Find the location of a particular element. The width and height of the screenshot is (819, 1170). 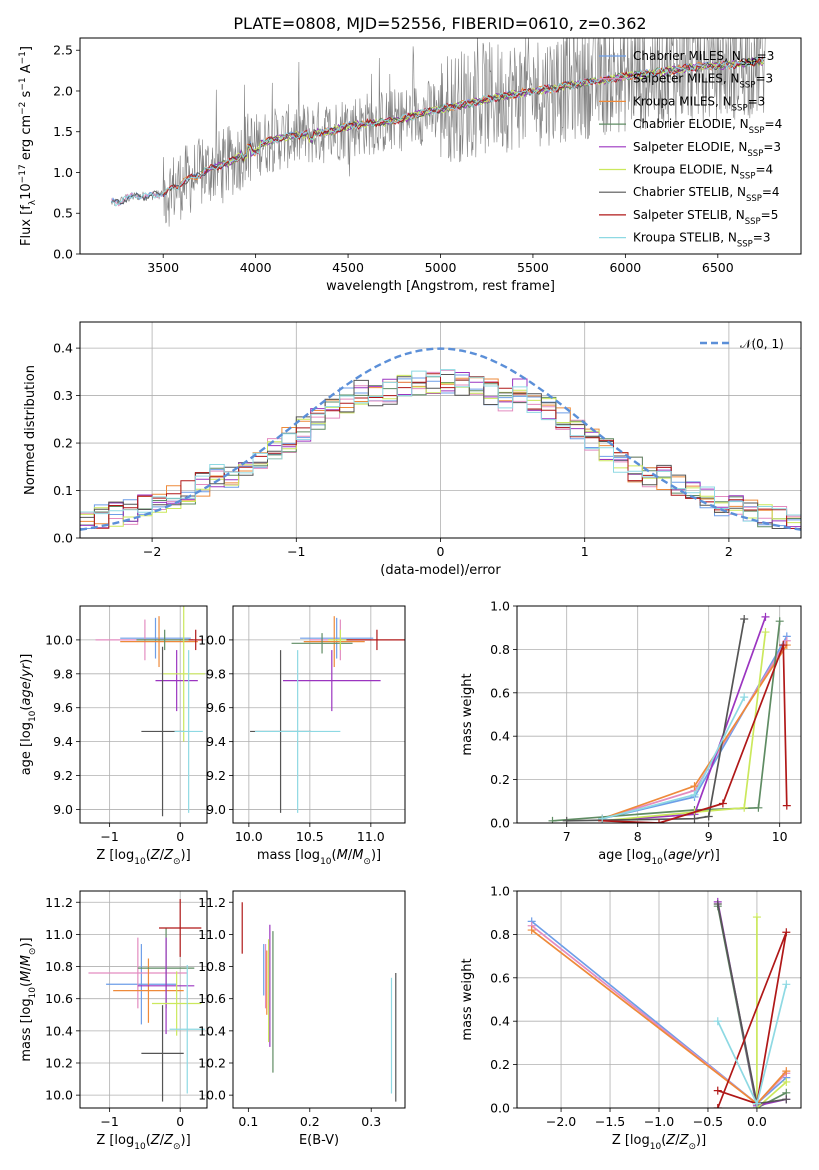

data-spectrum-line is located at coordinates (438, 132).